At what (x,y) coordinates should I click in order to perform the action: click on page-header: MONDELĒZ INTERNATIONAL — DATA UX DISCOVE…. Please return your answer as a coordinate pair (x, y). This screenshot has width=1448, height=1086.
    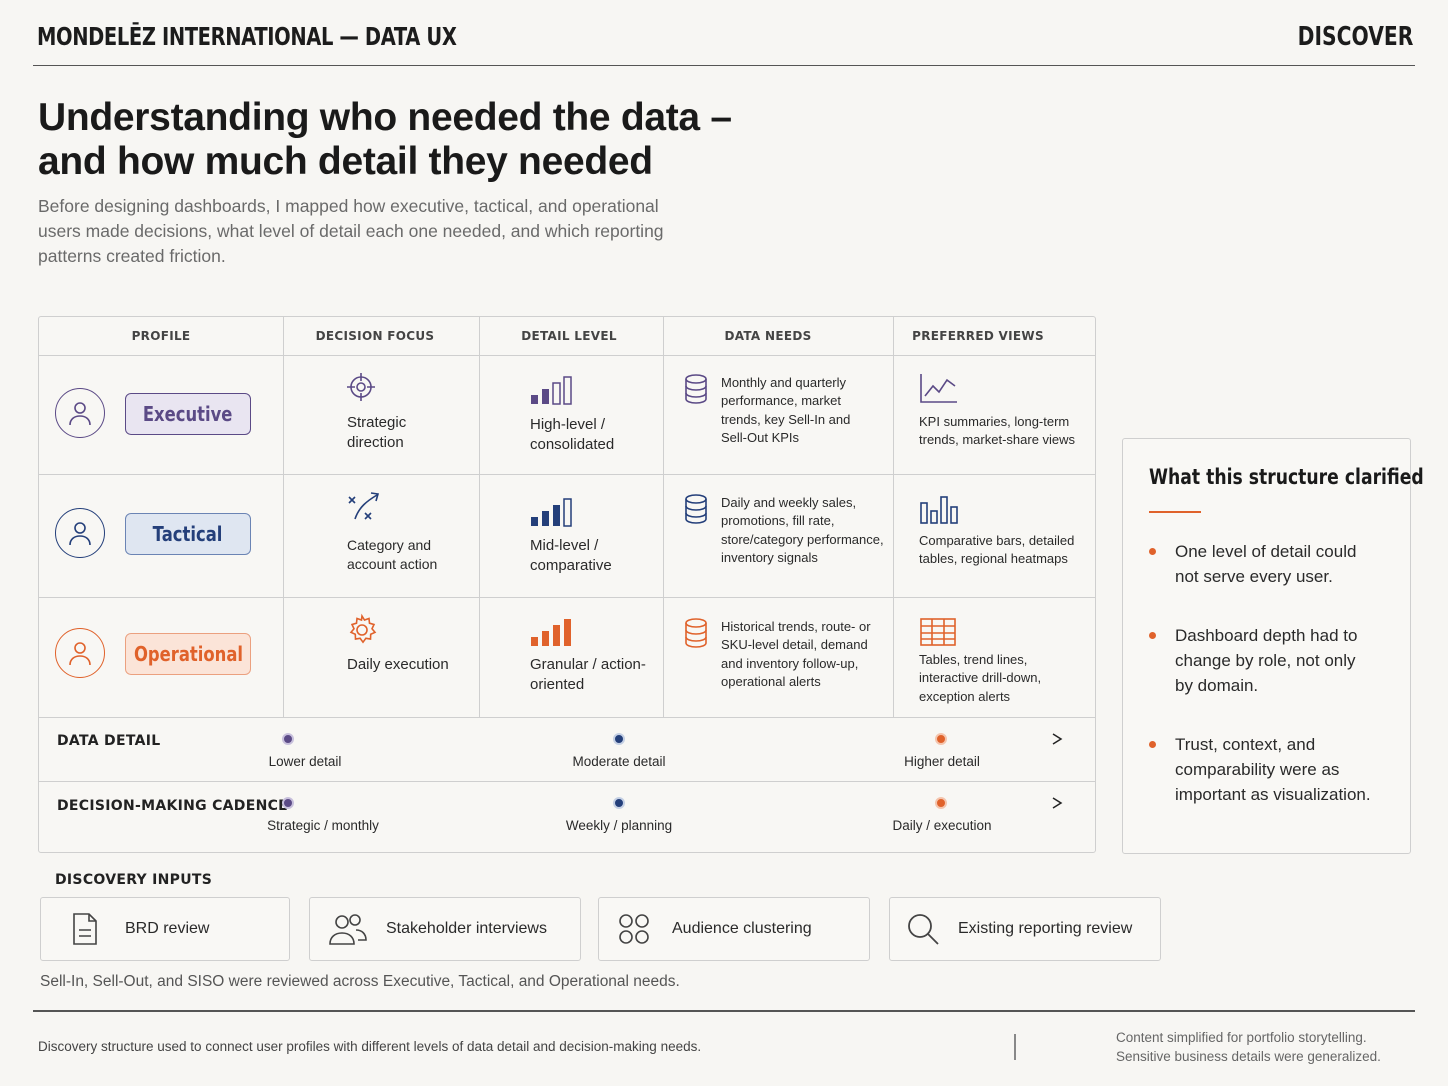
    Looking at the image, I should click on (724, 44).